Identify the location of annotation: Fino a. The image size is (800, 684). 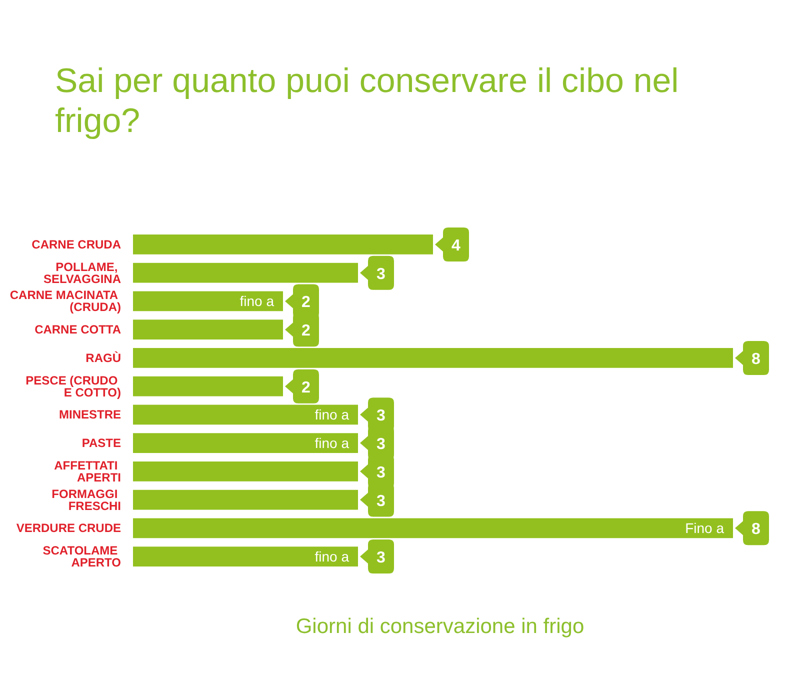
(704, 528).